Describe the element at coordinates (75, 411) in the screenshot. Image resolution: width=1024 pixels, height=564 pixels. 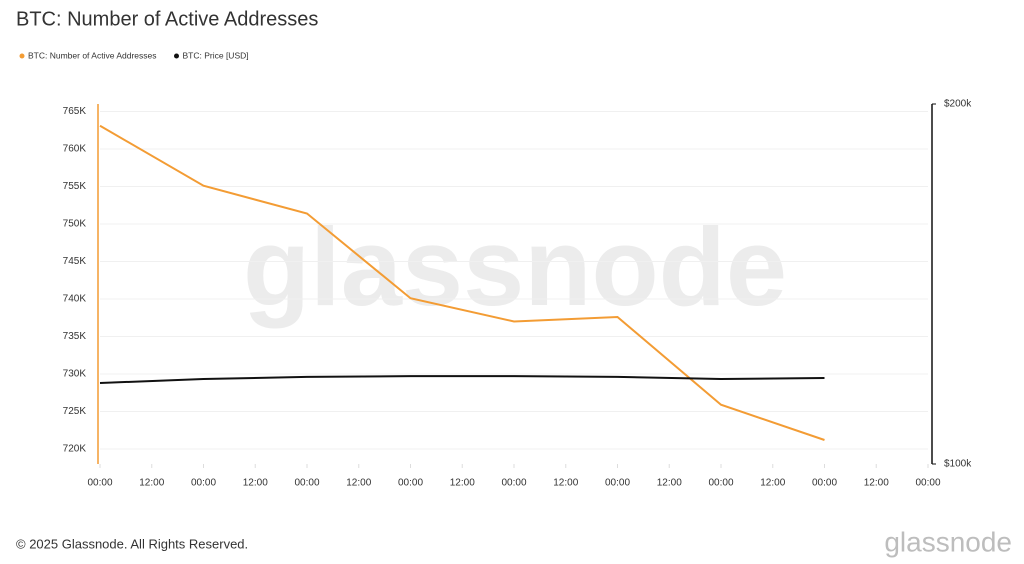
I see `y-tick-label: 725K` at that location.